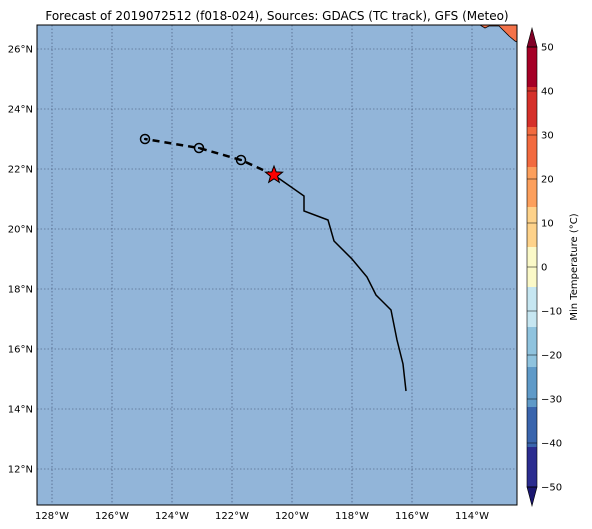  I want to click on colorbar-tick-label: −20, so click(551, 356).